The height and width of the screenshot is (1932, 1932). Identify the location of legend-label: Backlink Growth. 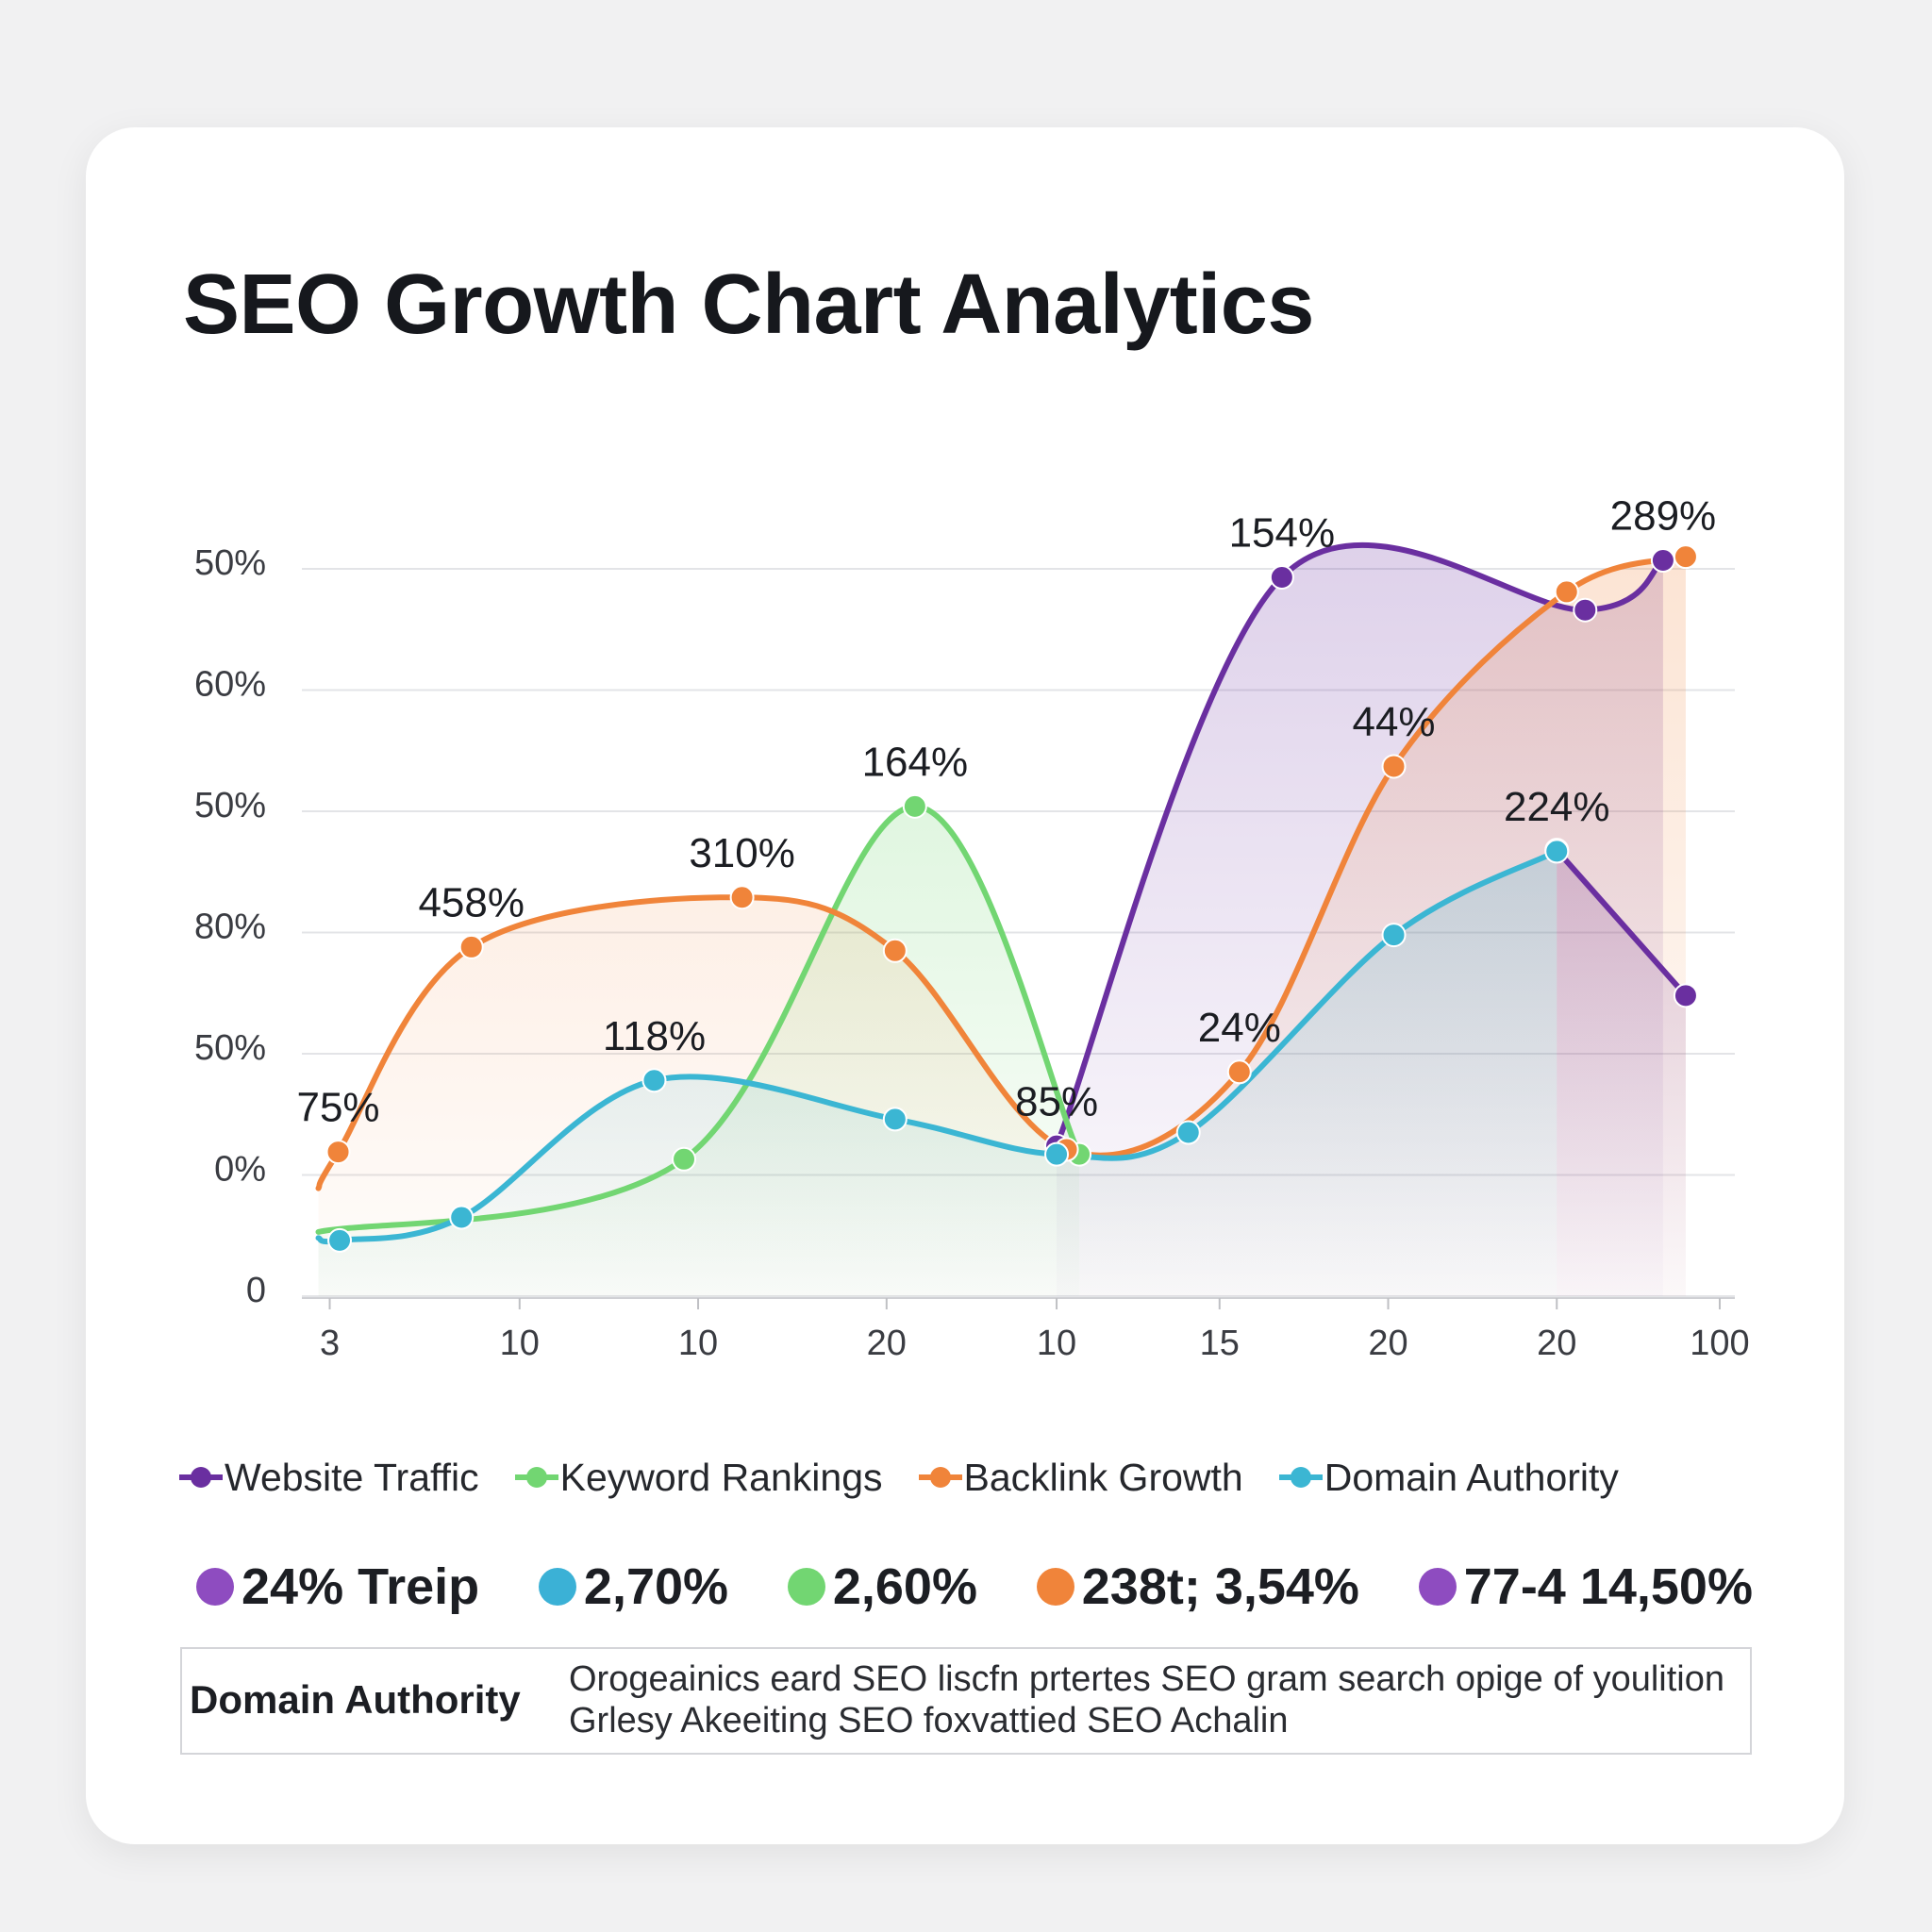
(1103, 1477).